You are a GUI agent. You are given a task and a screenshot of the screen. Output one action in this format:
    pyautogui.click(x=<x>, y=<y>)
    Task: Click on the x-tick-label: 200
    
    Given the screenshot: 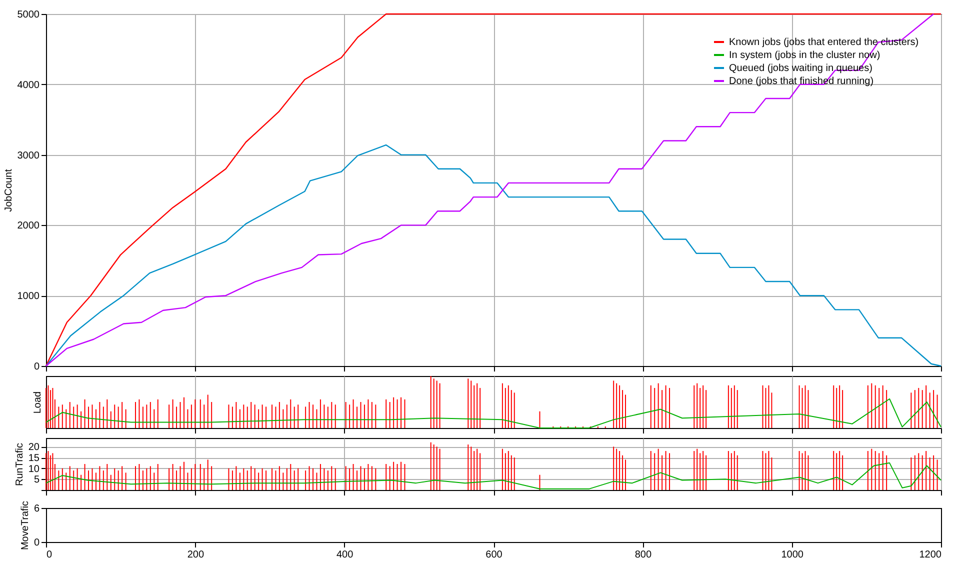 What is the action you would take?
    pyautogui.click(x=195, y=555)
    